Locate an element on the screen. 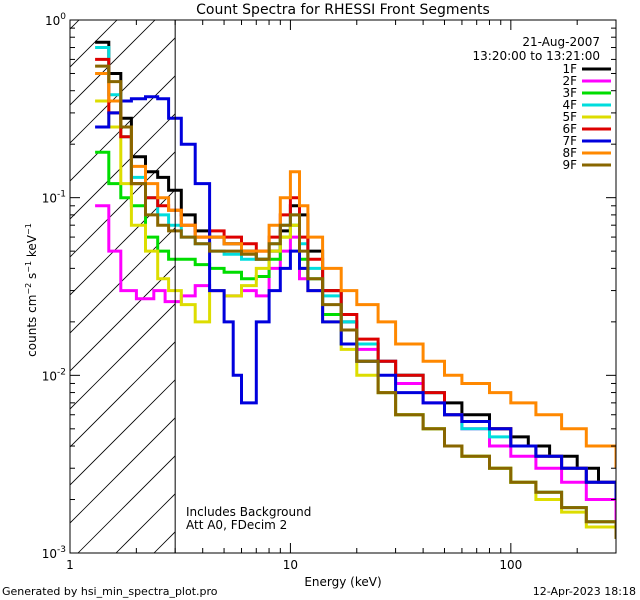 Image resolution: width=640 pixels, height=600 pixels. excluded-region-hatch is located at coordinates (123, 286).